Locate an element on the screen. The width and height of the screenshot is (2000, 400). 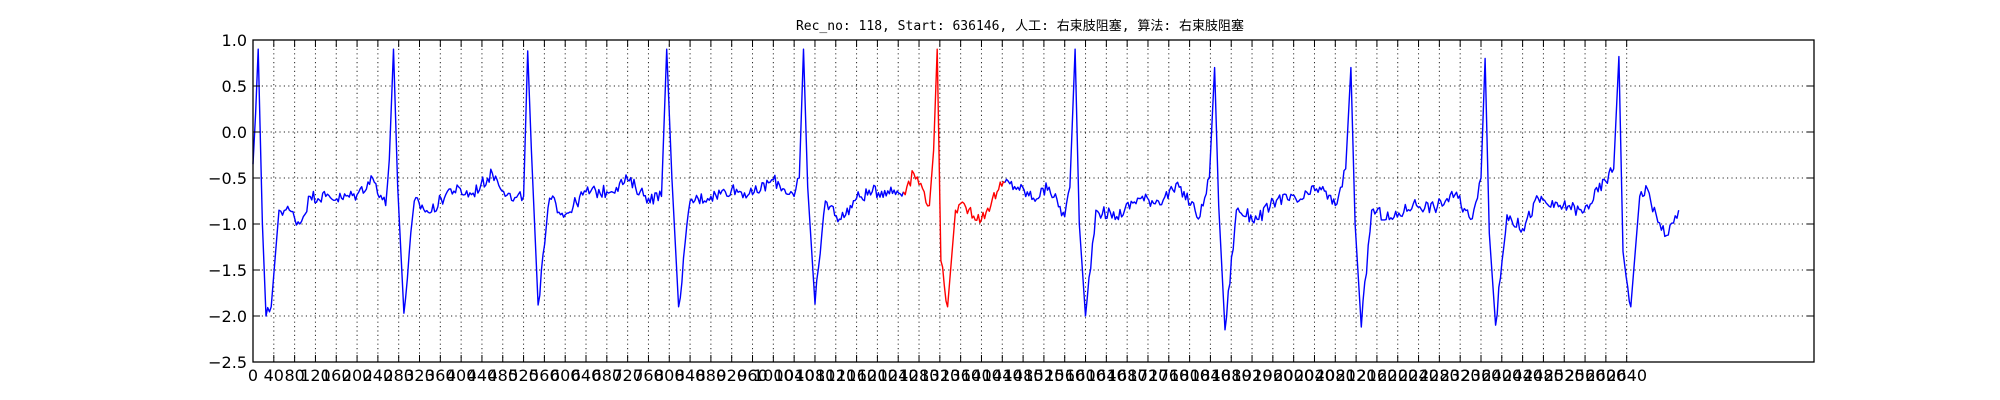
x-tick-label: 1960 is located at coordinates (1272, 375).